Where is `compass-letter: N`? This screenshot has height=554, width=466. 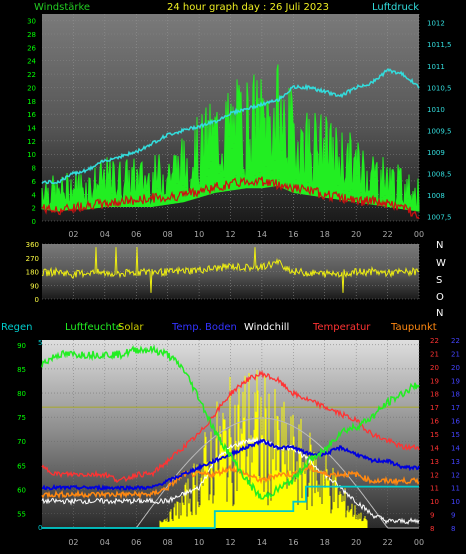 compass-letter: N is located at coordinates (439, 245).